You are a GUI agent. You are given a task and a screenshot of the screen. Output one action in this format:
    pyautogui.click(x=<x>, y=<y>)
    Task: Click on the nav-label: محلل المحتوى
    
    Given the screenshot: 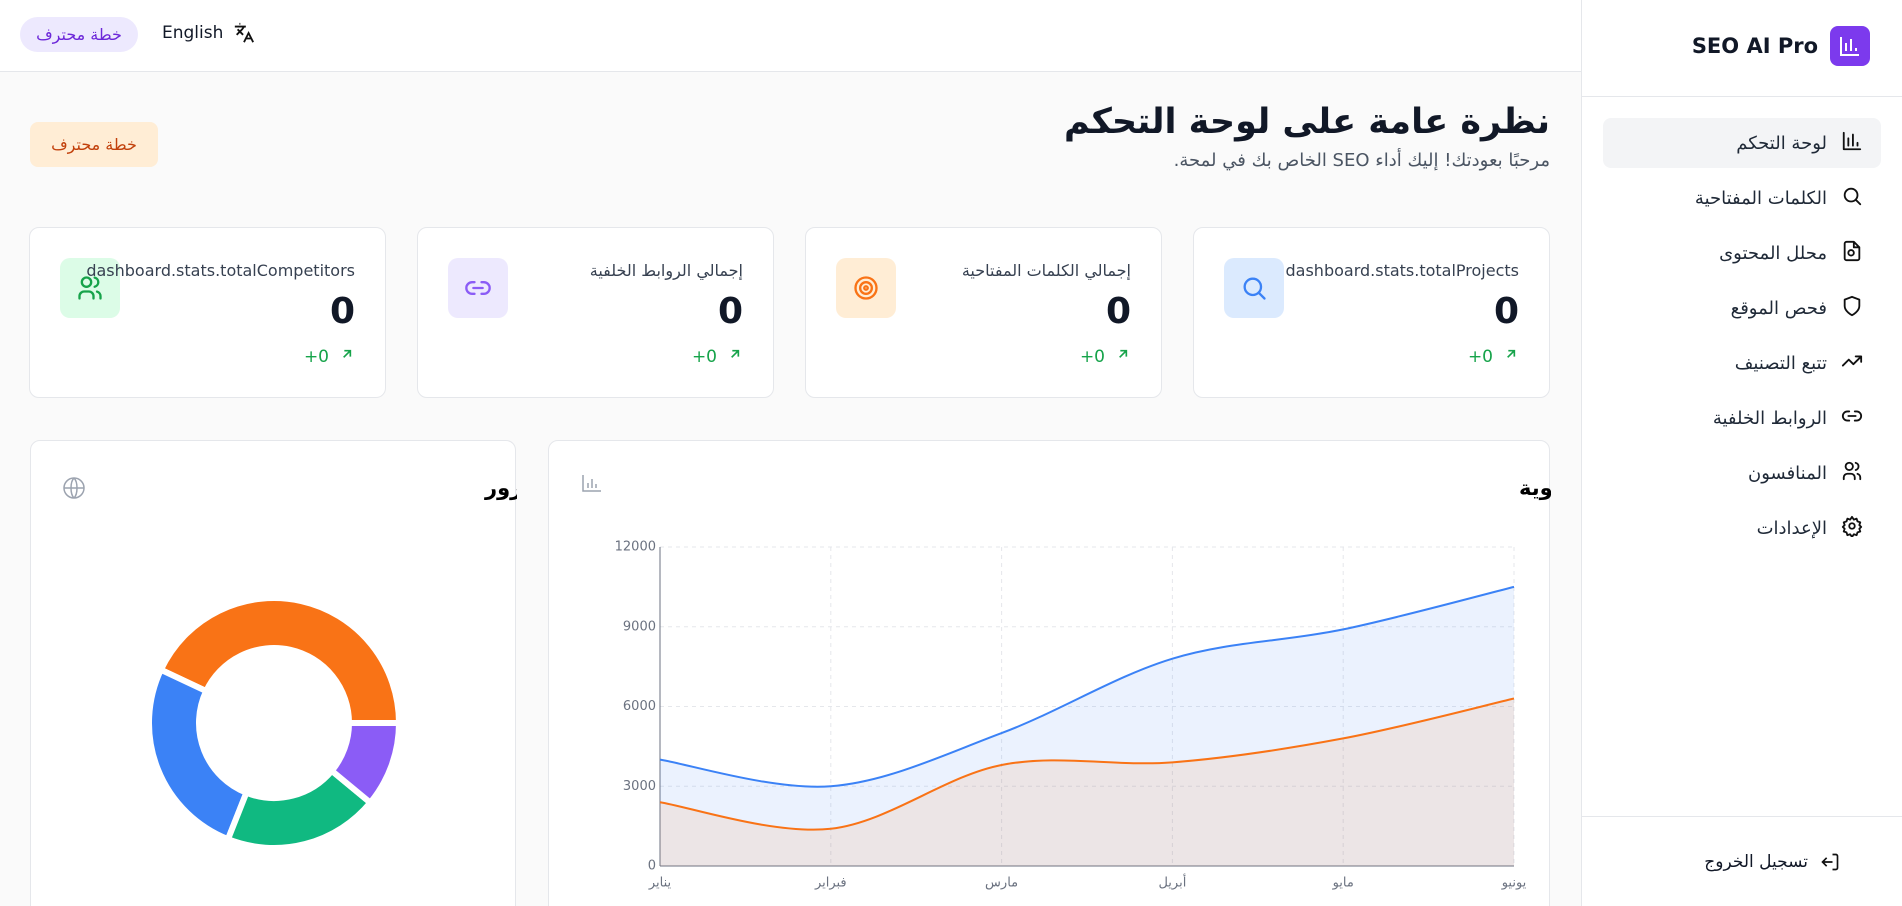 What is the action you would take?
    pyautogui.click(x=1773, y=253)
    